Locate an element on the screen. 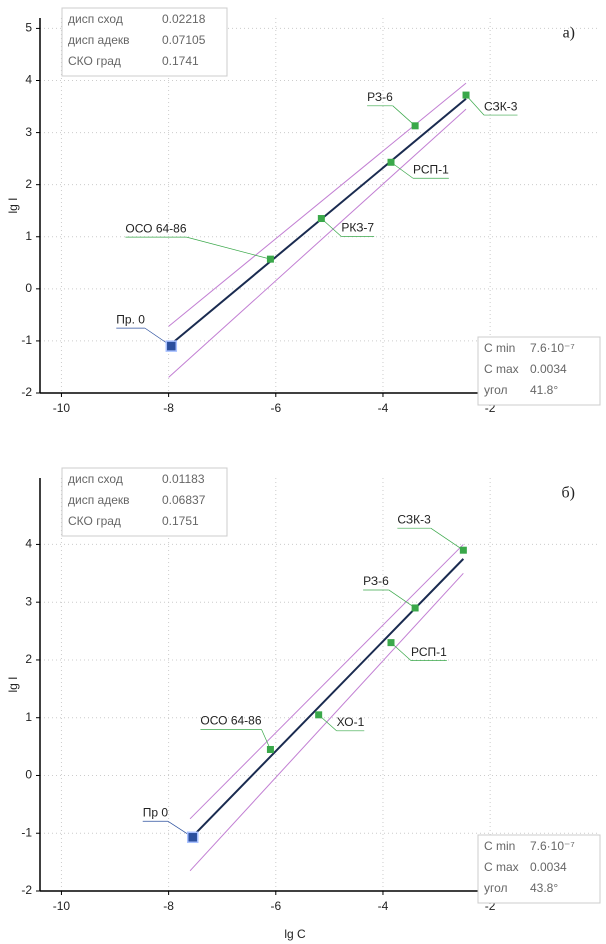  stat-value: 43.8° is located at coordinates (544, 888).